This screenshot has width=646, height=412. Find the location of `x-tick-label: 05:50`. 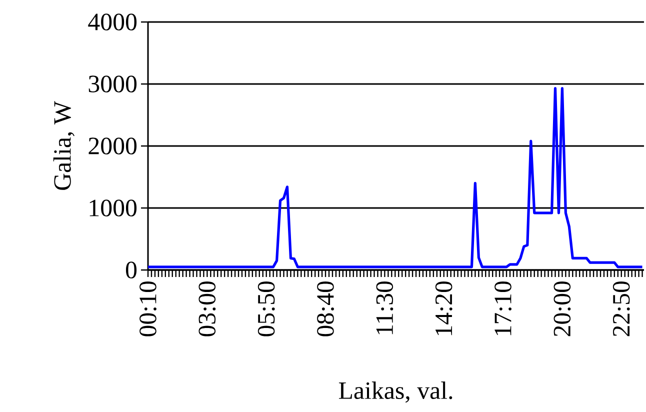

x-tick-label: 05:50 is located at coordinates (266, 308).